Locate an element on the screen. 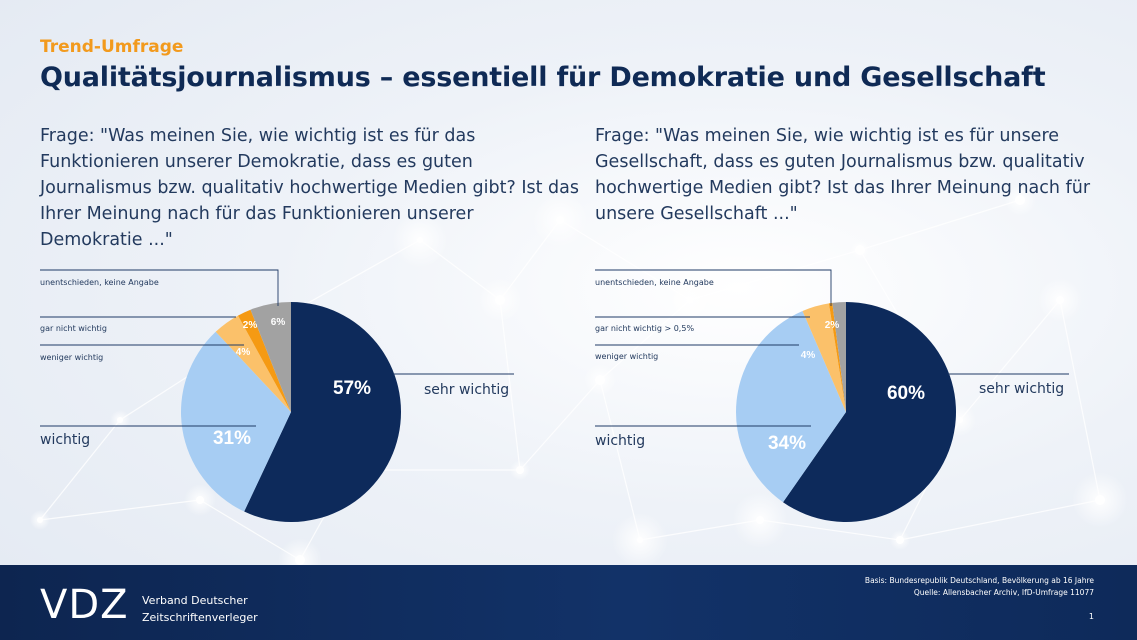 The image size is (1137, 640). page-number: 1 is located at coordinates (1091, 616).